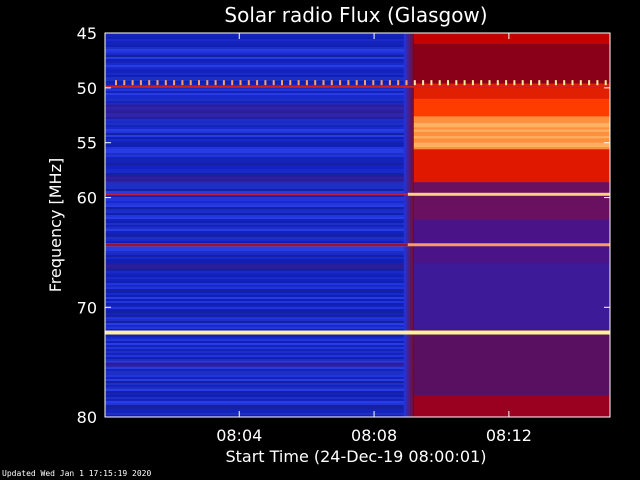 The image size is (640, 480). What do you see at coordinates (239, 435) in the screenshot?
I see `x-tick-label: 08:04` at bounding box center [239, 435].